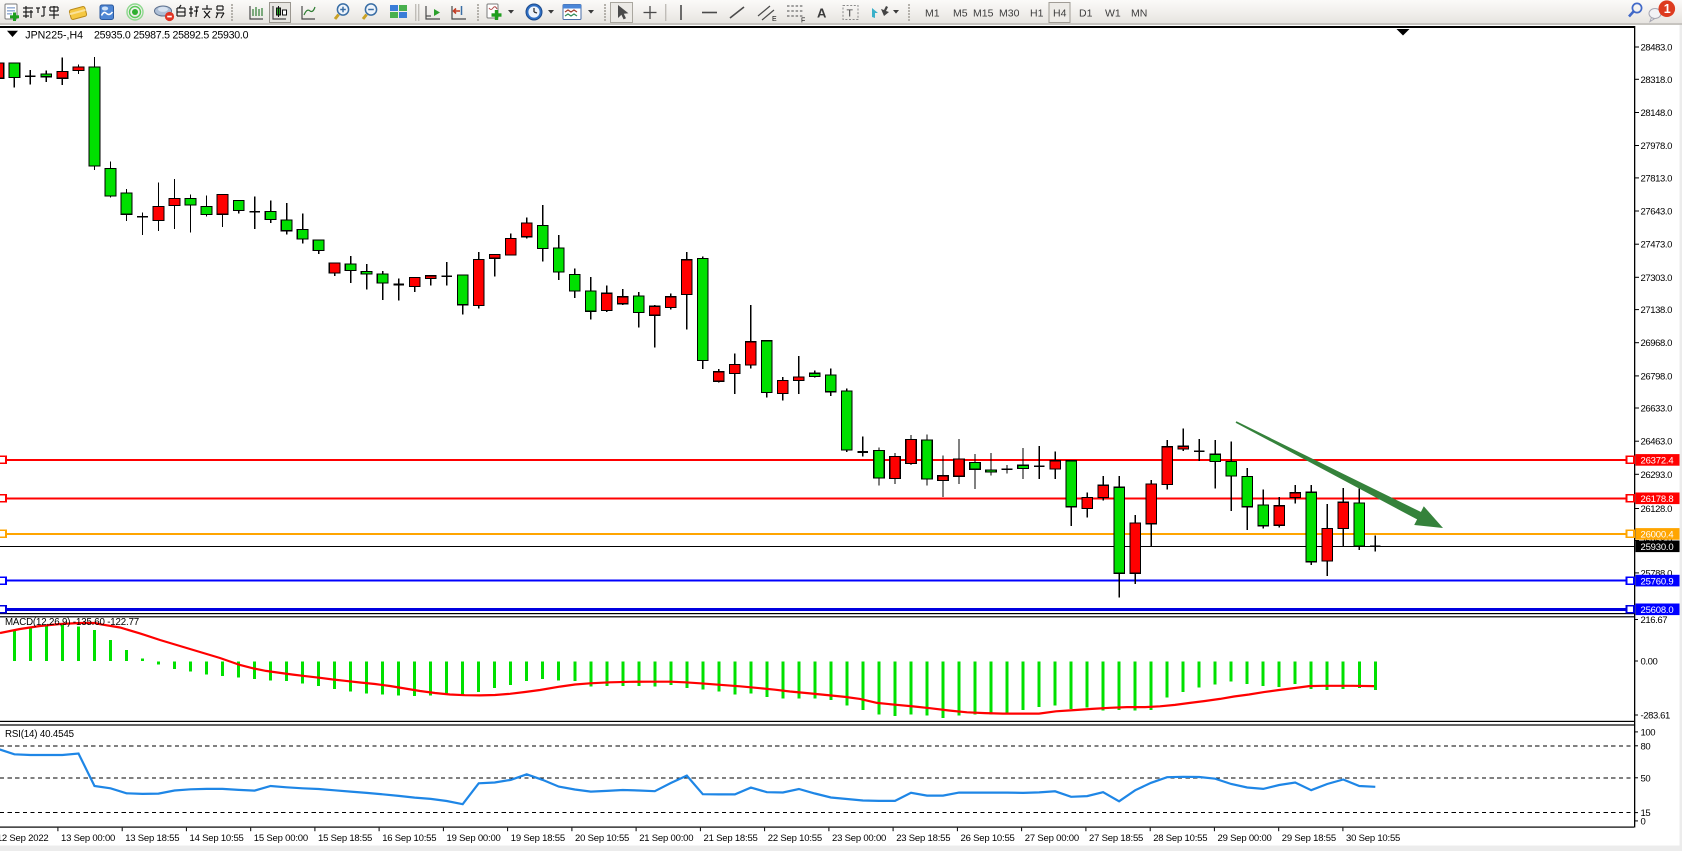  Describe the element at coordinates (1657, 442) in the screenshot. I see `svg-text: 26463.0` at that location.